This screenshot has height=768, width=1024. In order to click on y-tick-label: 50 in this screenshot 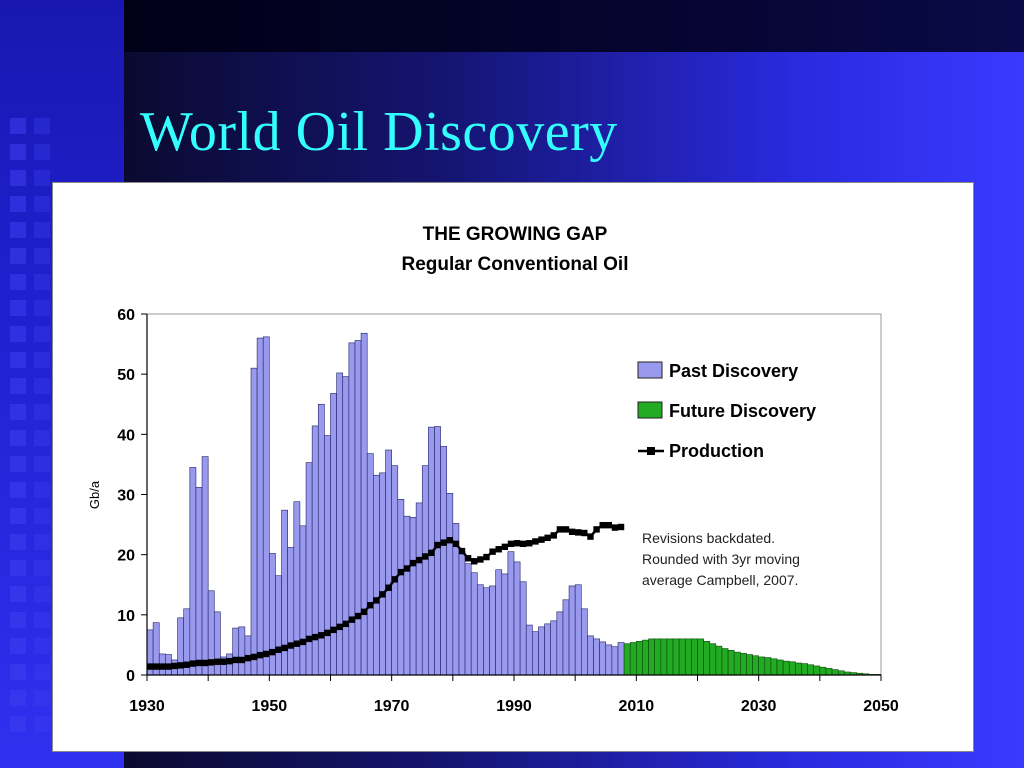, I will do `click(126, 375)`.